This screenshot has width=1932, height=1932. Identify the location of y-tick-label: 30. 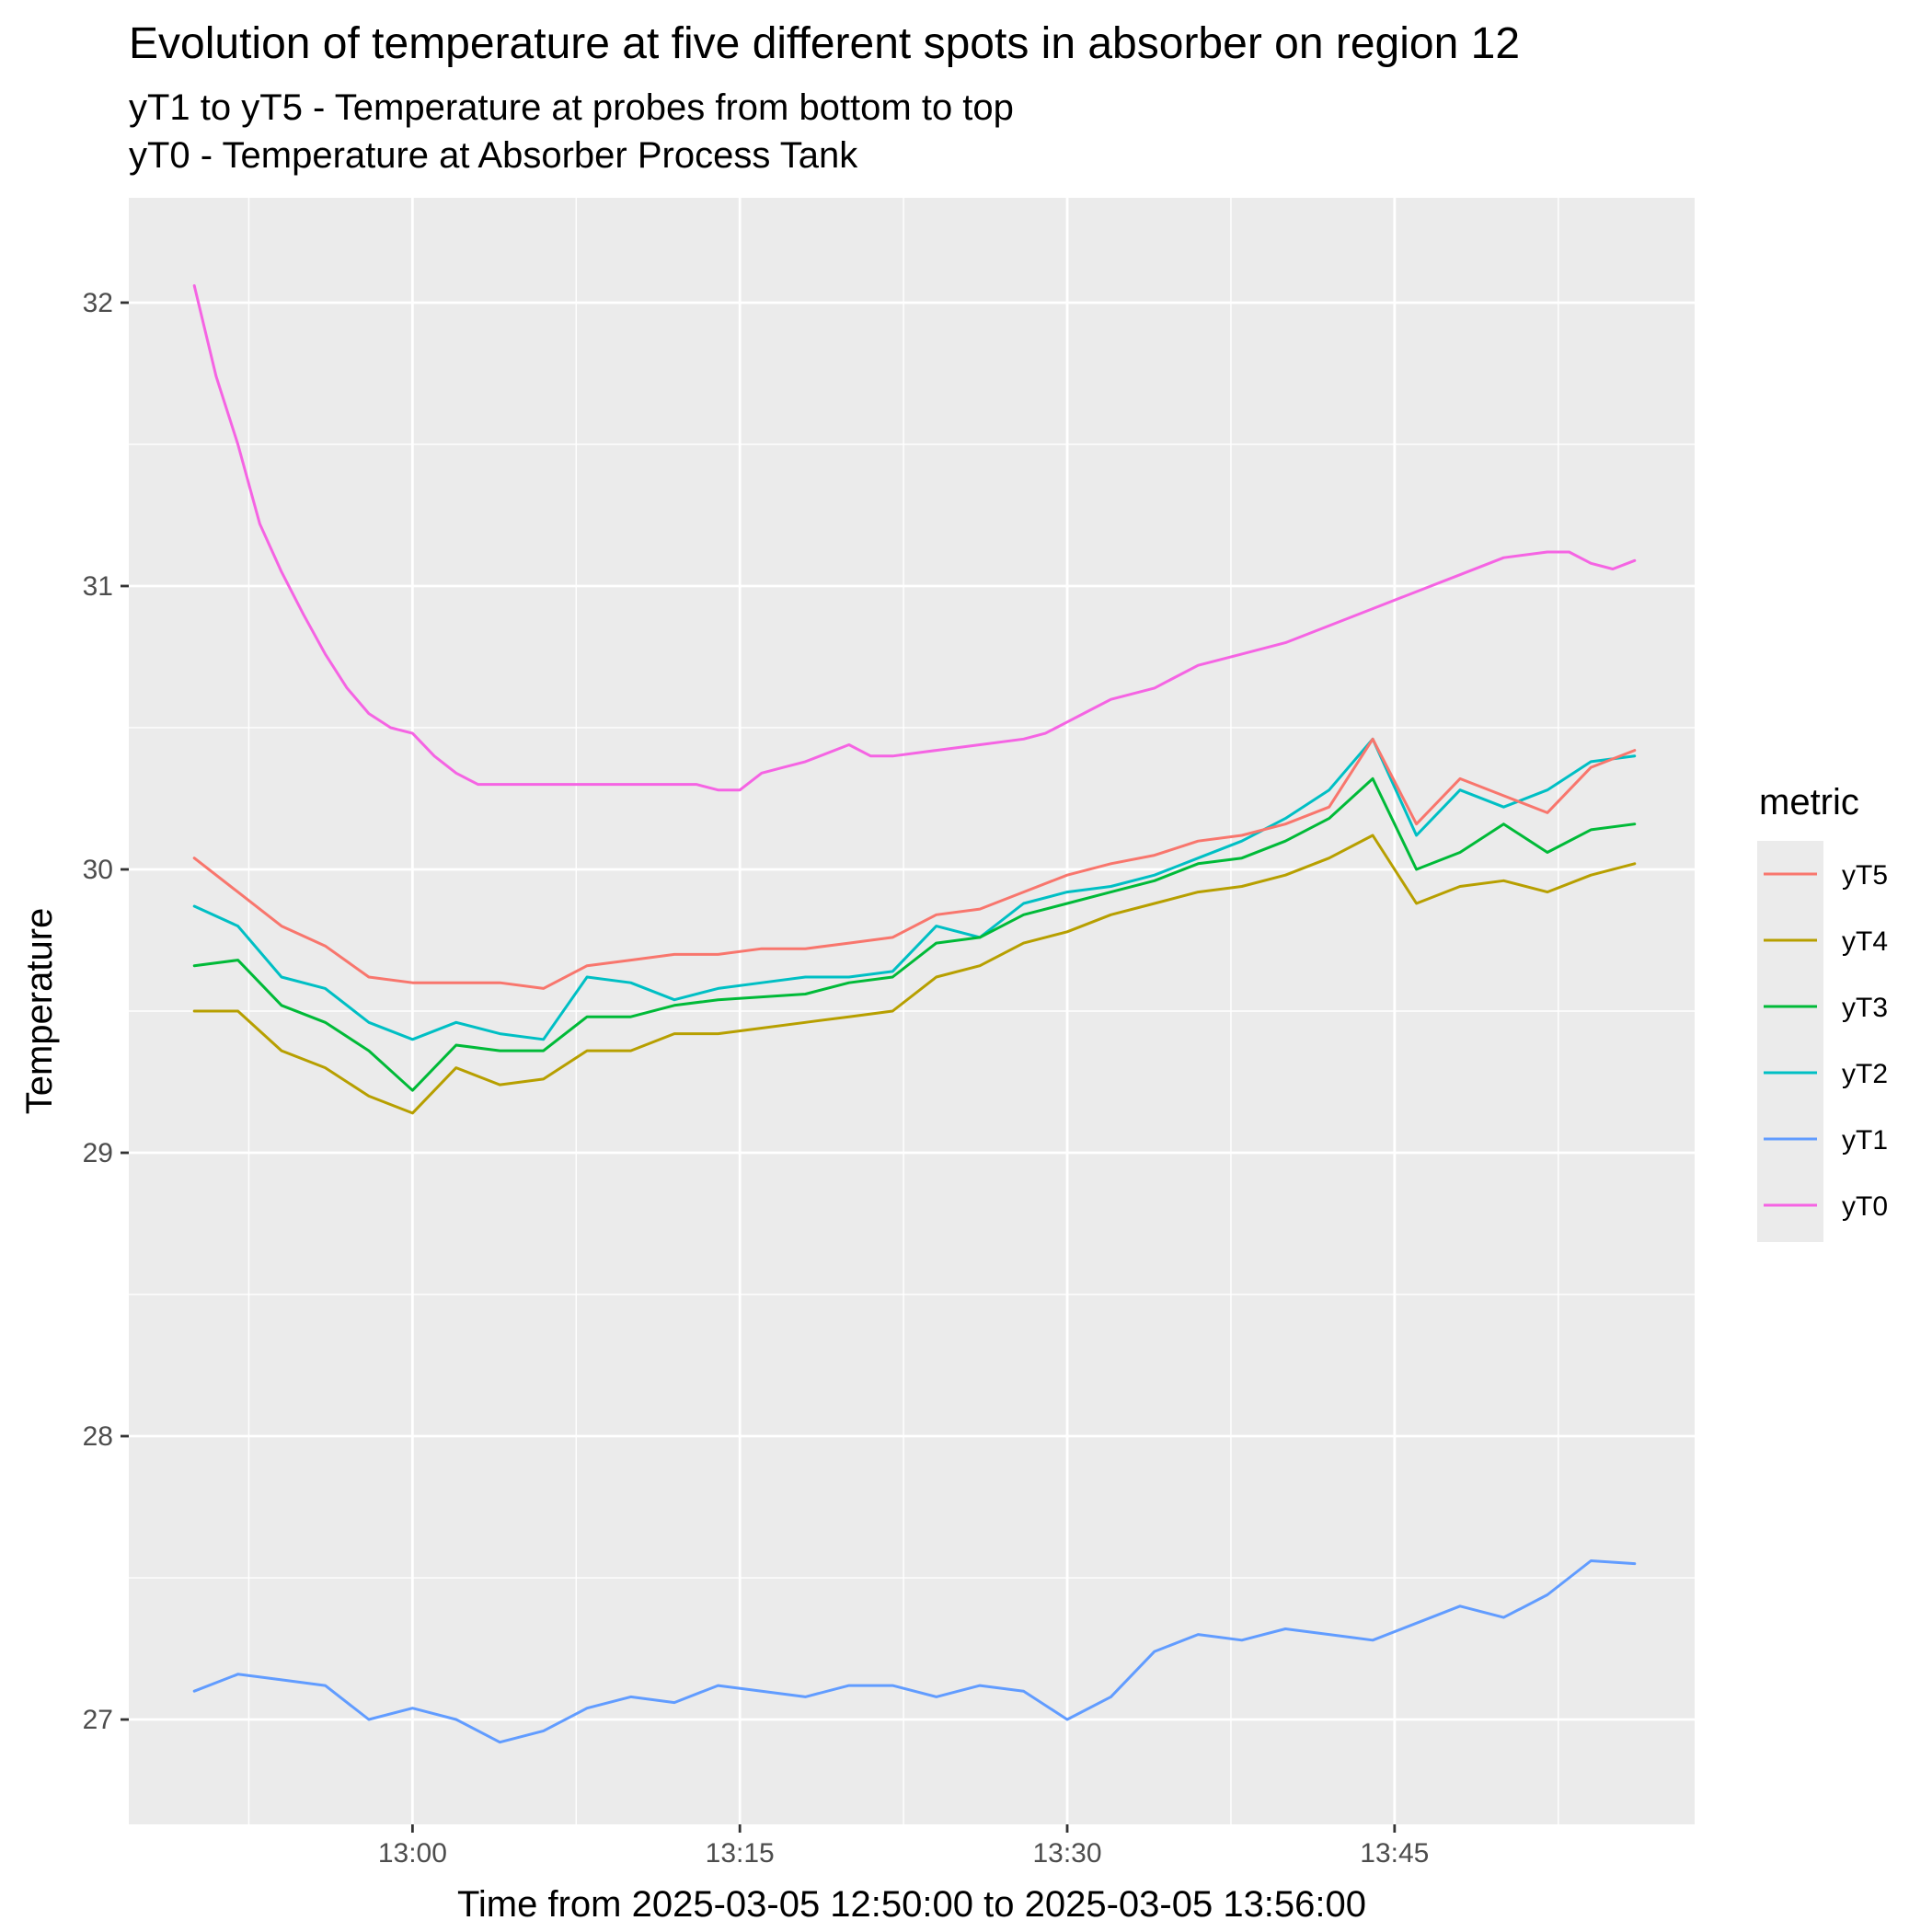
(98, 870).